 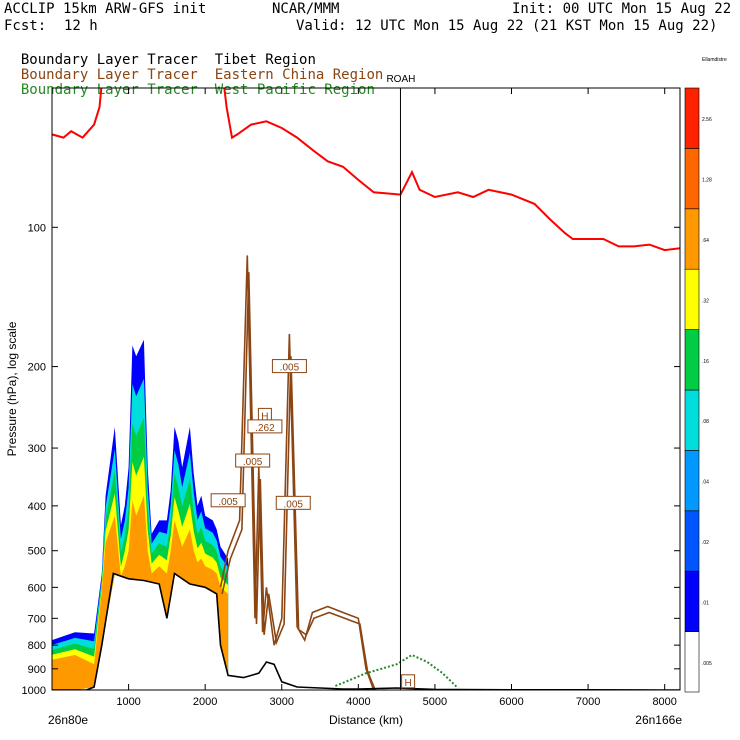 I want to click on contour-label-5: .005, so click(x=294, y=504).